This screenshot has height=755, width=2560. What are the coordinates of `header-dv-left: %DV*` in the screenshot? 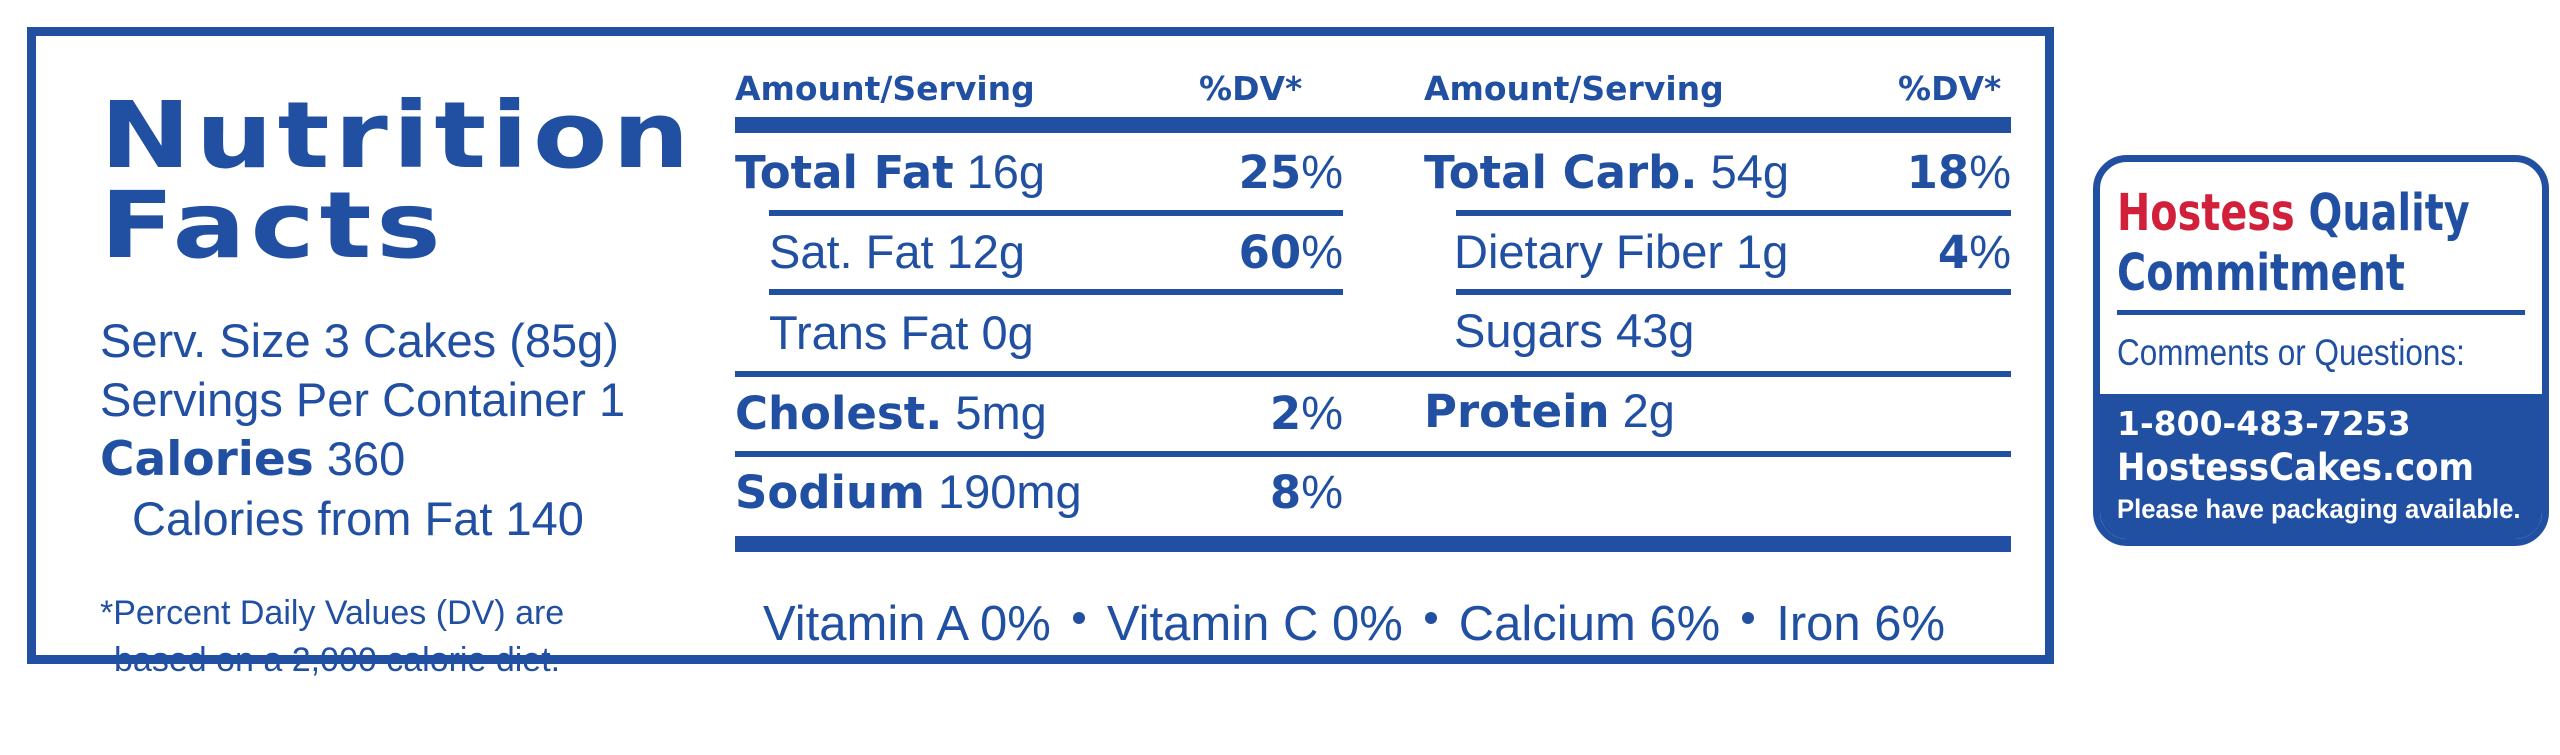 It's located at (1251, 88).